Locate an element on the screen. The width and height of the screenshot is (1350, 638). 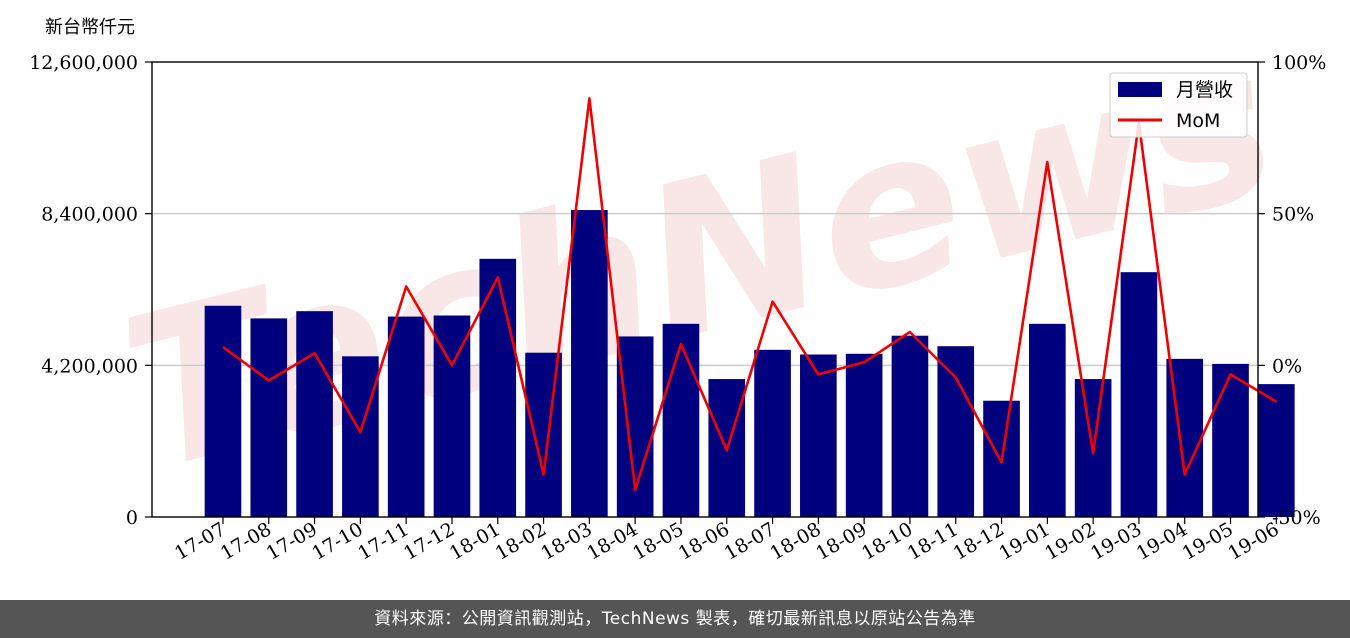
x-tick-label: 17-08 is located at coordinates (246, 541).